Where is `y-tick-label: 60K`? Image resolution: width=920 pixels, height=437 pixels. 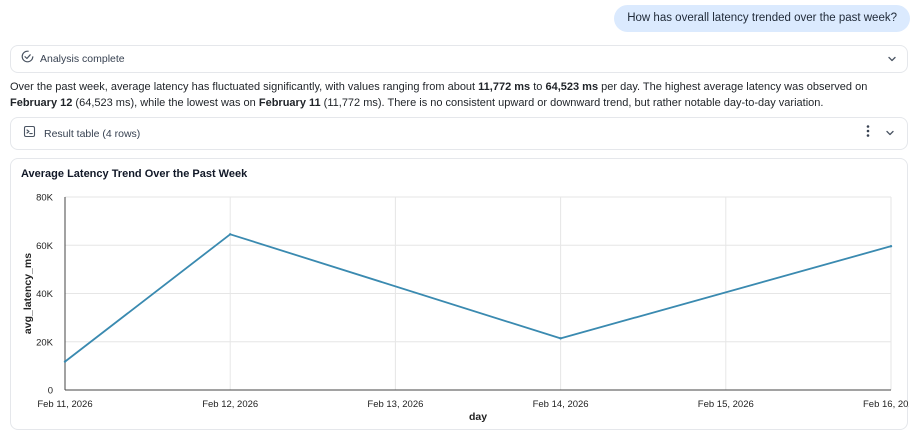
y-tick-label: 60K is located at coordinates (45, 246).